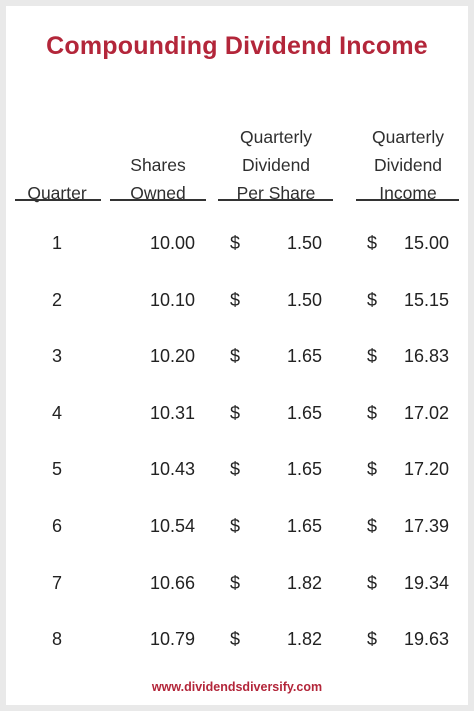 The height and width of the screenshot is (711, 474). What do you see at coordinates (172, 639) in the screenshot?
I see `cell-shares: 10.79` at bounding box center [172, 639].